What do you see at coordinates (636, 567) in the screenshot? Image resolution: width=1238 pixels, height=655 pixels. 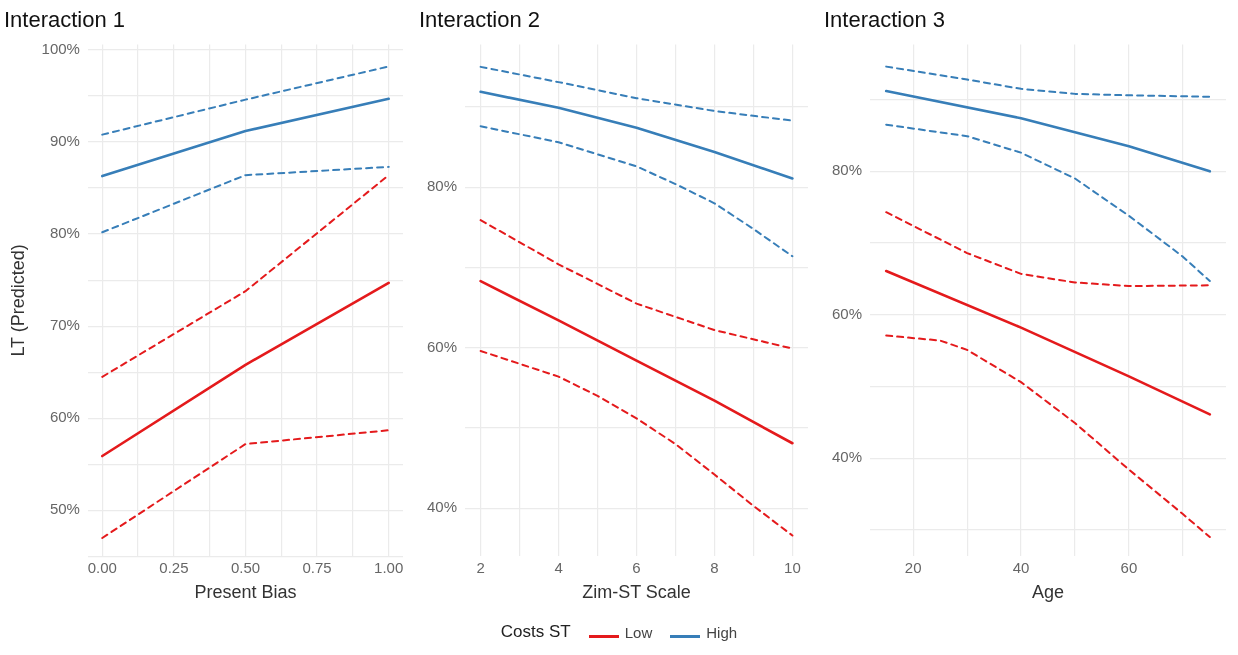 I see `x-tick-label: 6` at bounding box center [636, 567].